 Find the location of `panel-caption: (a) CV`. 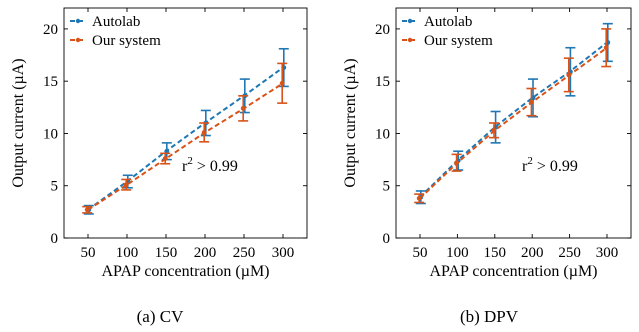

panel-caption: (a) CV is located at coordinates (160, 316).